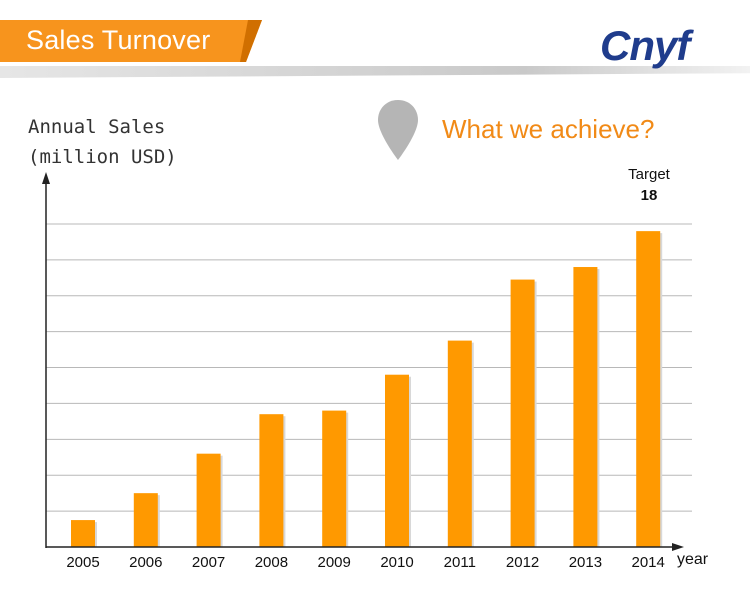 The image size is (750, 604). I want to click on bar-2014, so click(648, 389).